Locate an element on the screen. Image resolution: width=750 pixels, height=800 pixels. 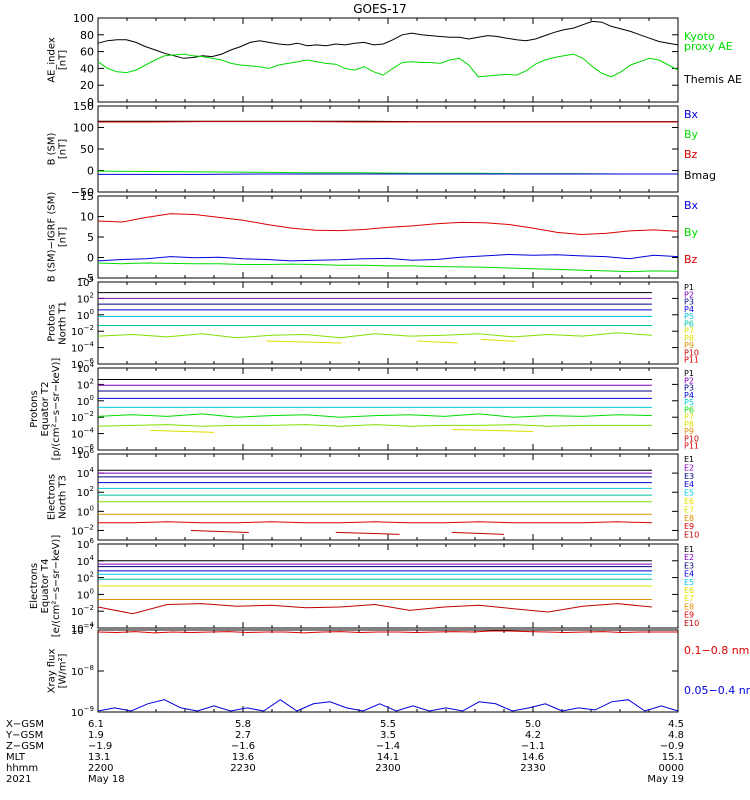
y-axis-label-line: [p/(cm²−s−sr−keV)] is located at coordinates (56, 409).